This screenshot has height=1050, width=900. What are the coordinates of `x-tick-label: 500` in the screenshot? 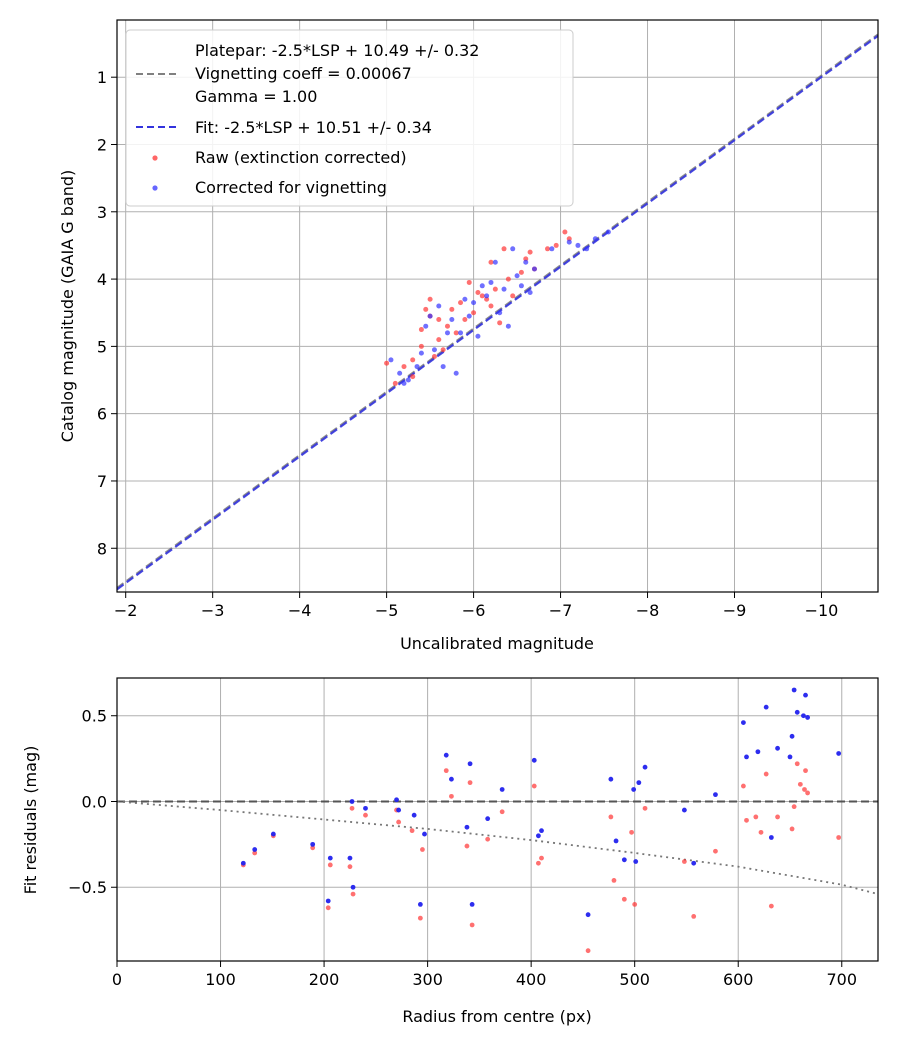 It's located at (634, 979).